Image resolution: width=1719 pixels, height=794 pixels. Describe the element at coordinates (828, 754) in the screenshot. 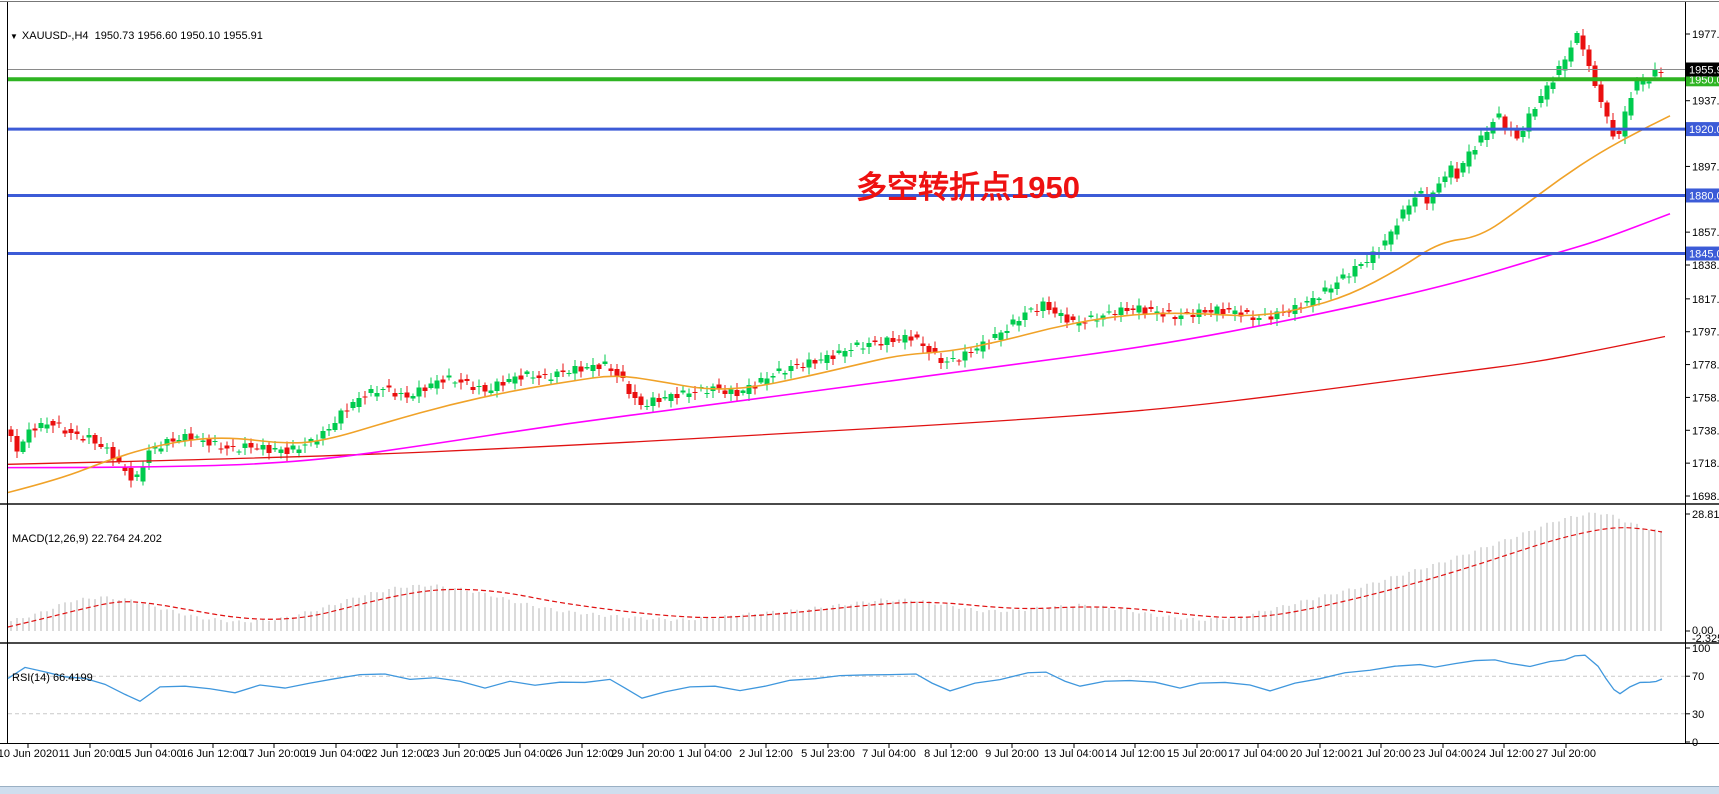

I see `time-tick-label: 5 Jul 23:00` at that location.